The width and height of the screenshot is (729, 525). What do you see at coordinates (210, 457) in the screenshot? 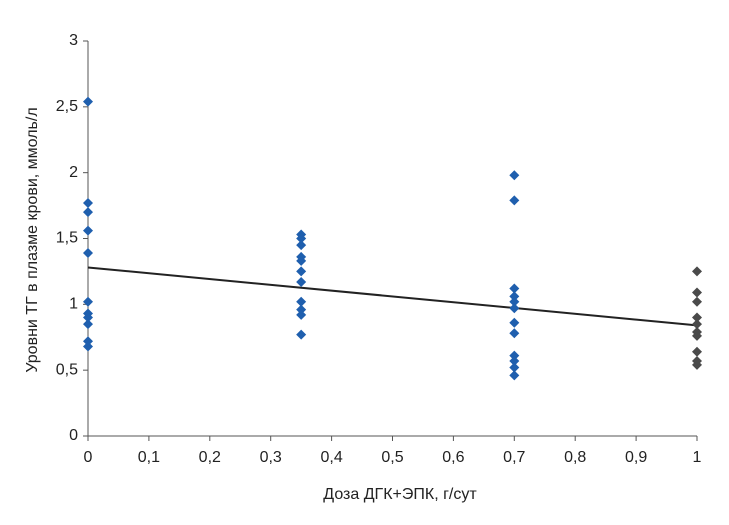
I see `x-tick-label: 0,2` at bounding box center [210, 457].